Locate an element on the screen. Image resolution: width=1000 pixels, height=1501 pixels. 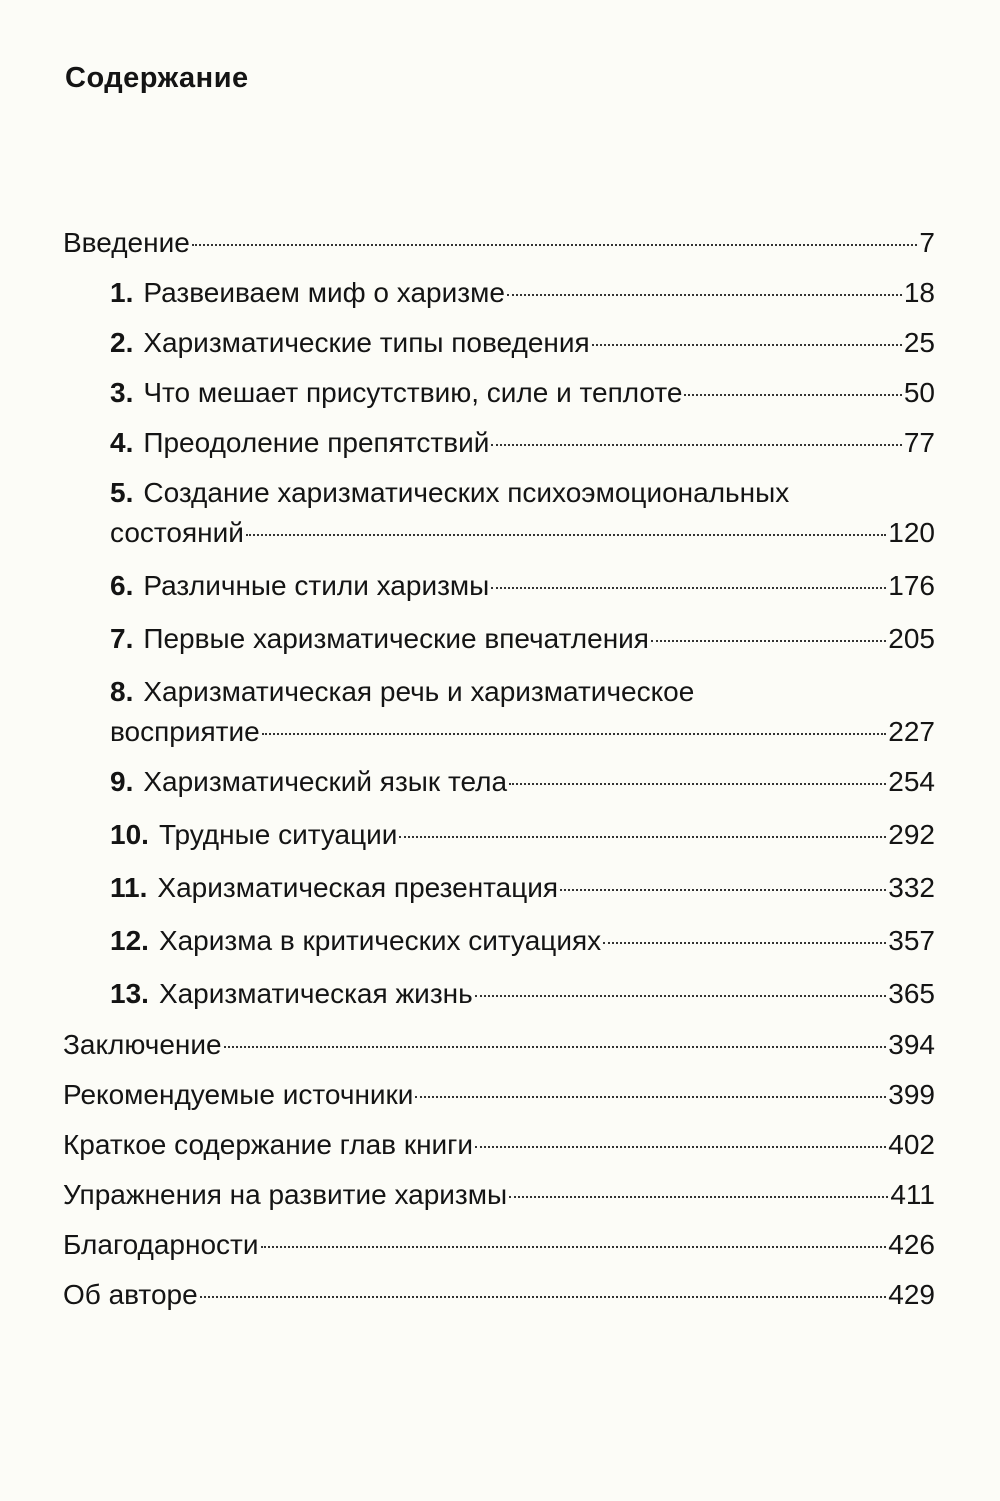
toc-entry-label-continuation: восприятие is located at coordinates (185, 731).